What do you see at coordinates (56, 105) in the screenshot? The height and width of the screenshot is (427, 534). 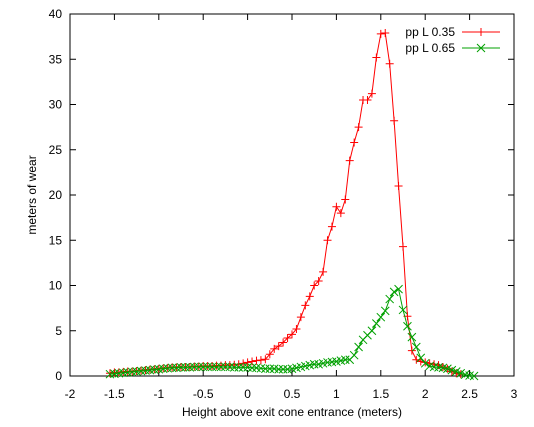 I see `y-tick-label: 30` at bounding box center [56, 105].